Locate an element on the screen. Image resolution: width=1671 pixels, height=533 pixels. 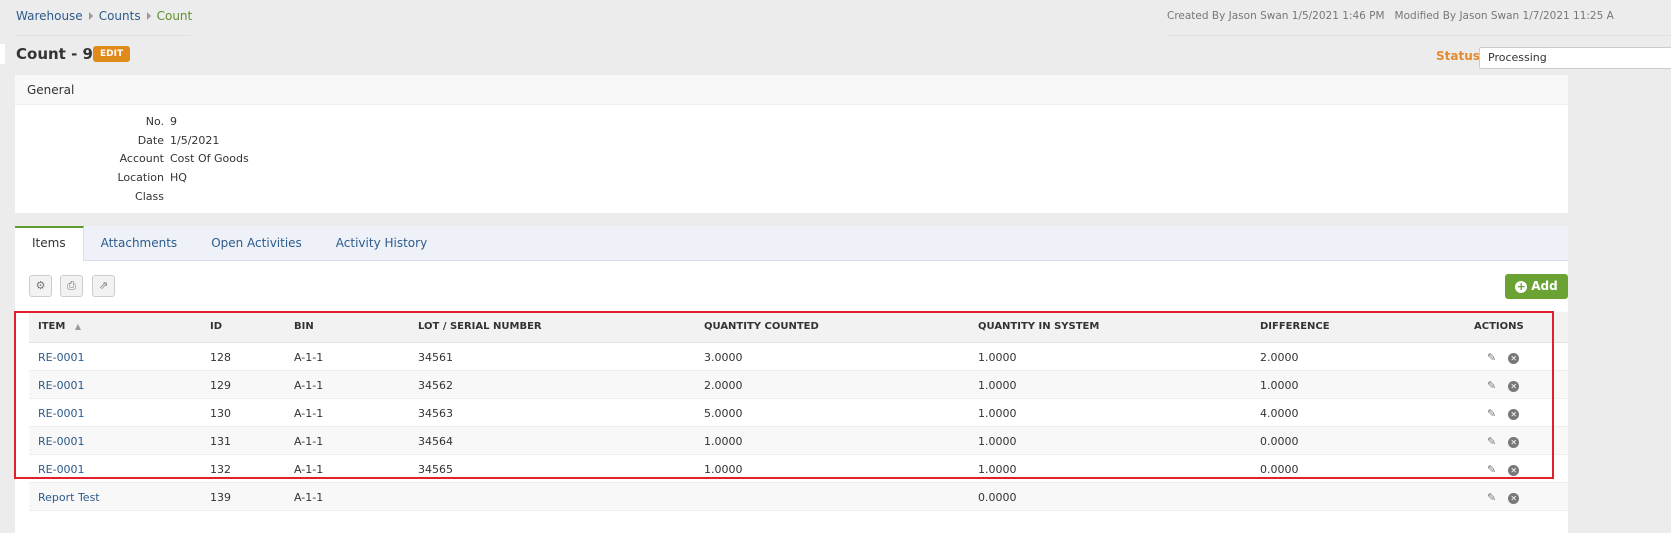
page-title: Count - 9 is located at coordinates (54, 54).